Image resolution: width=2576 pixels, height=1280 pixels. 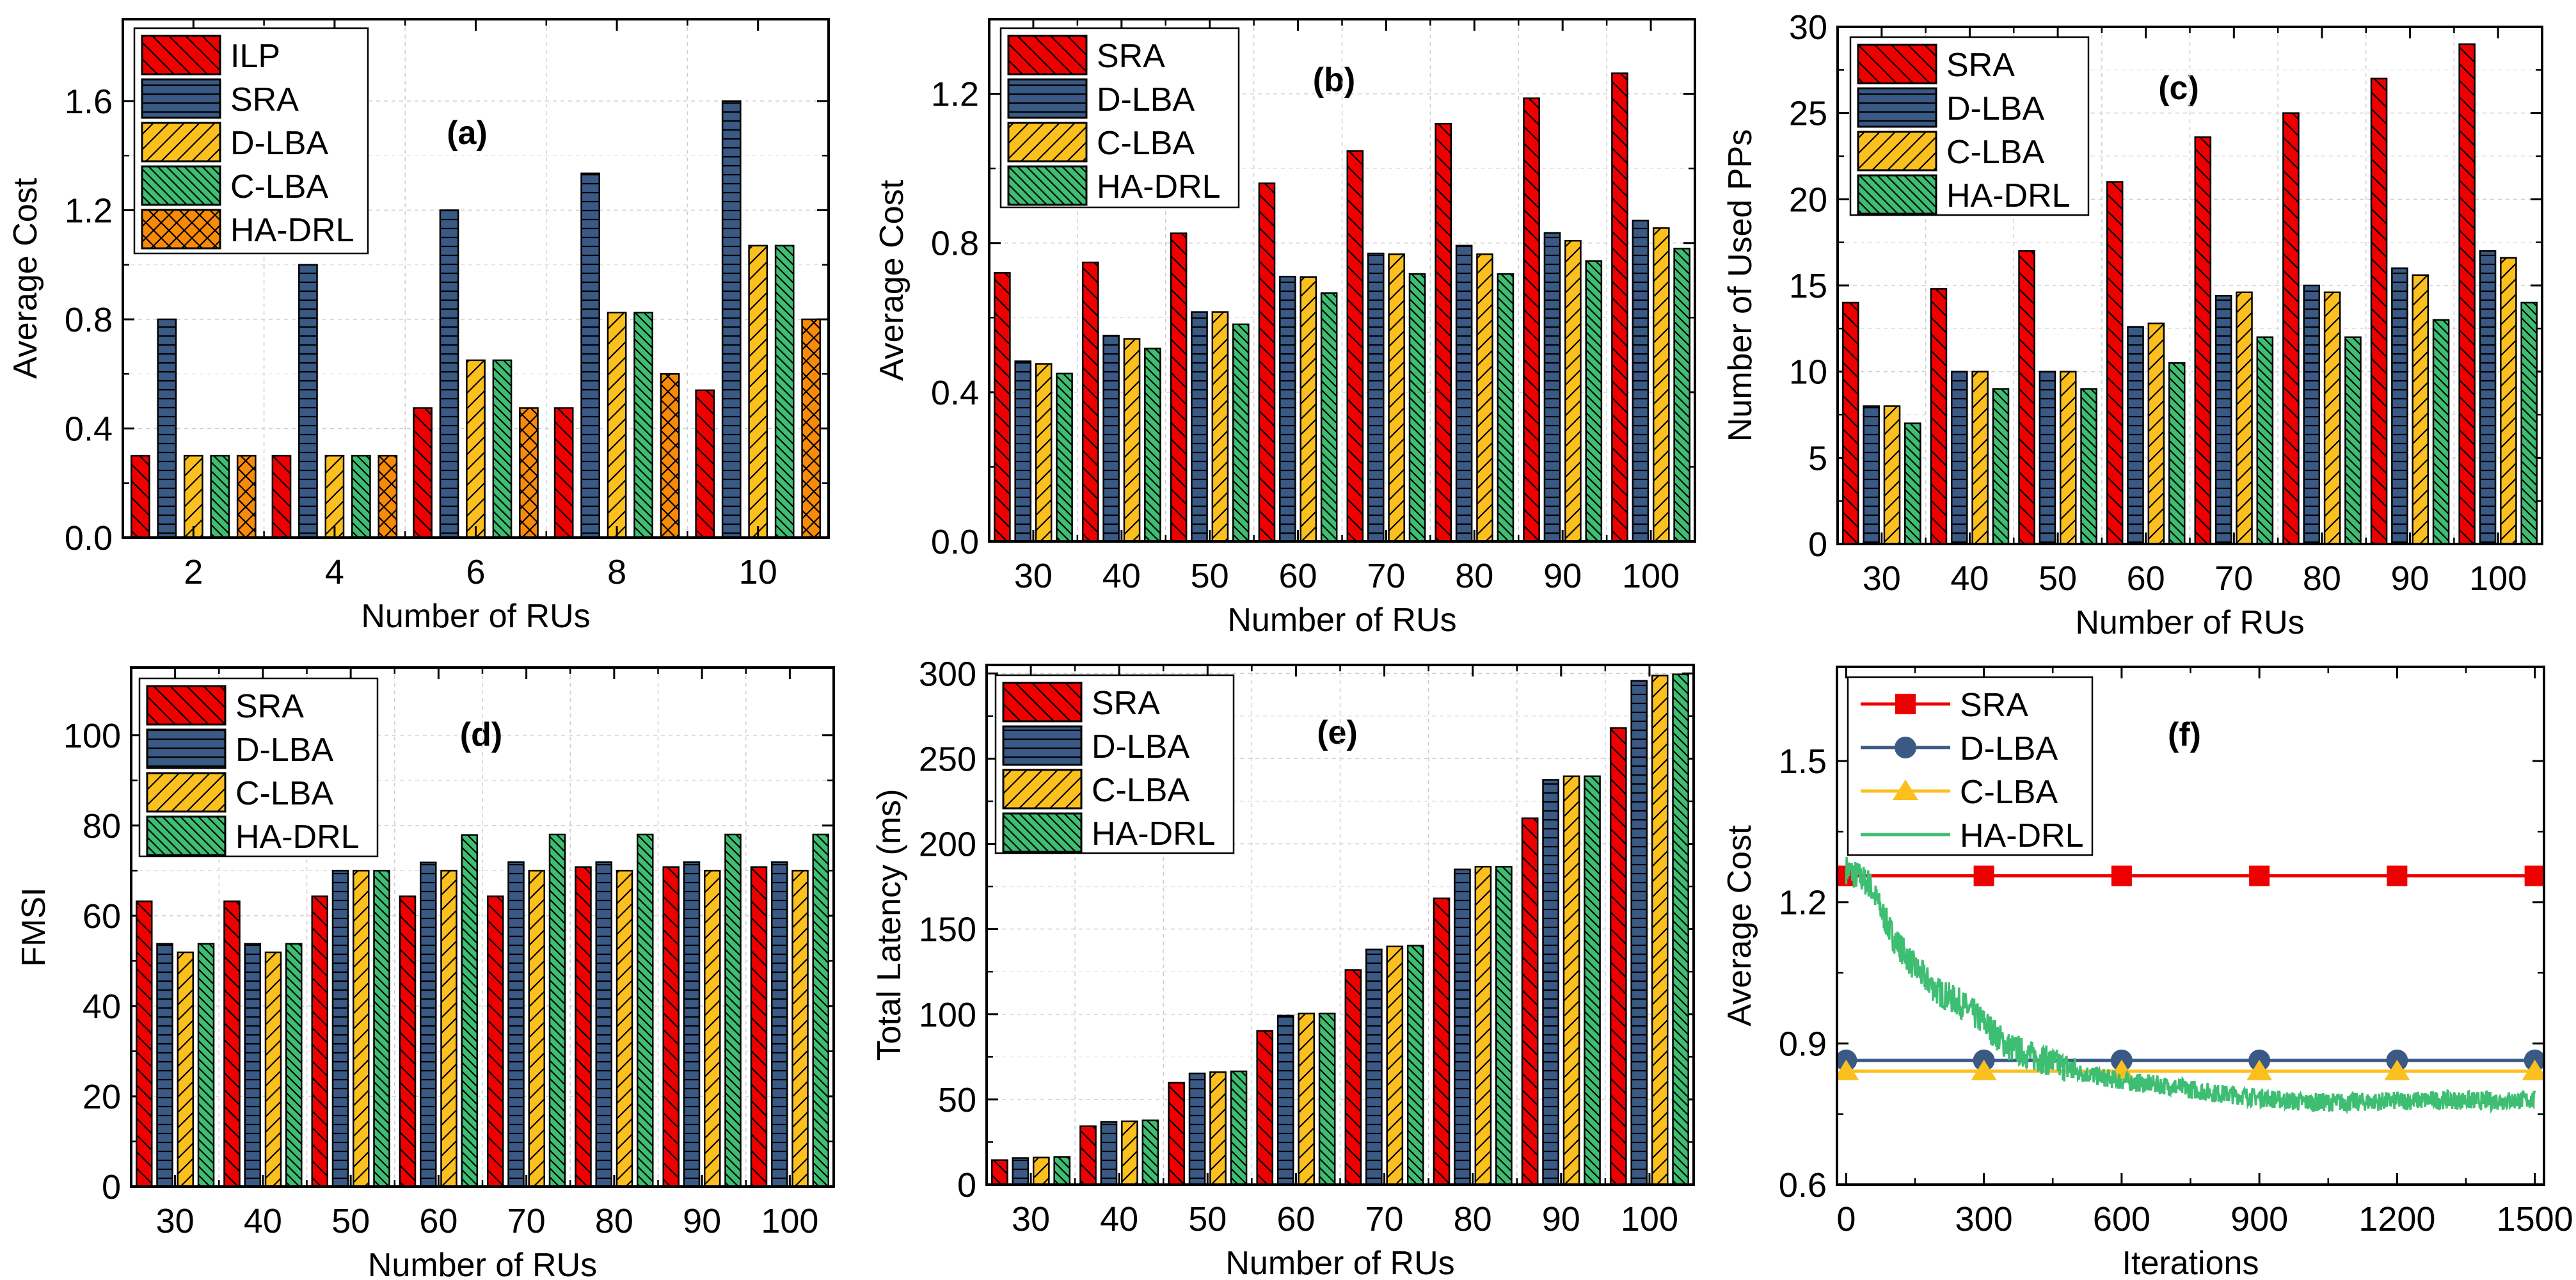 I want to click on y-tick-label: 150, so click(x=948, y=930).